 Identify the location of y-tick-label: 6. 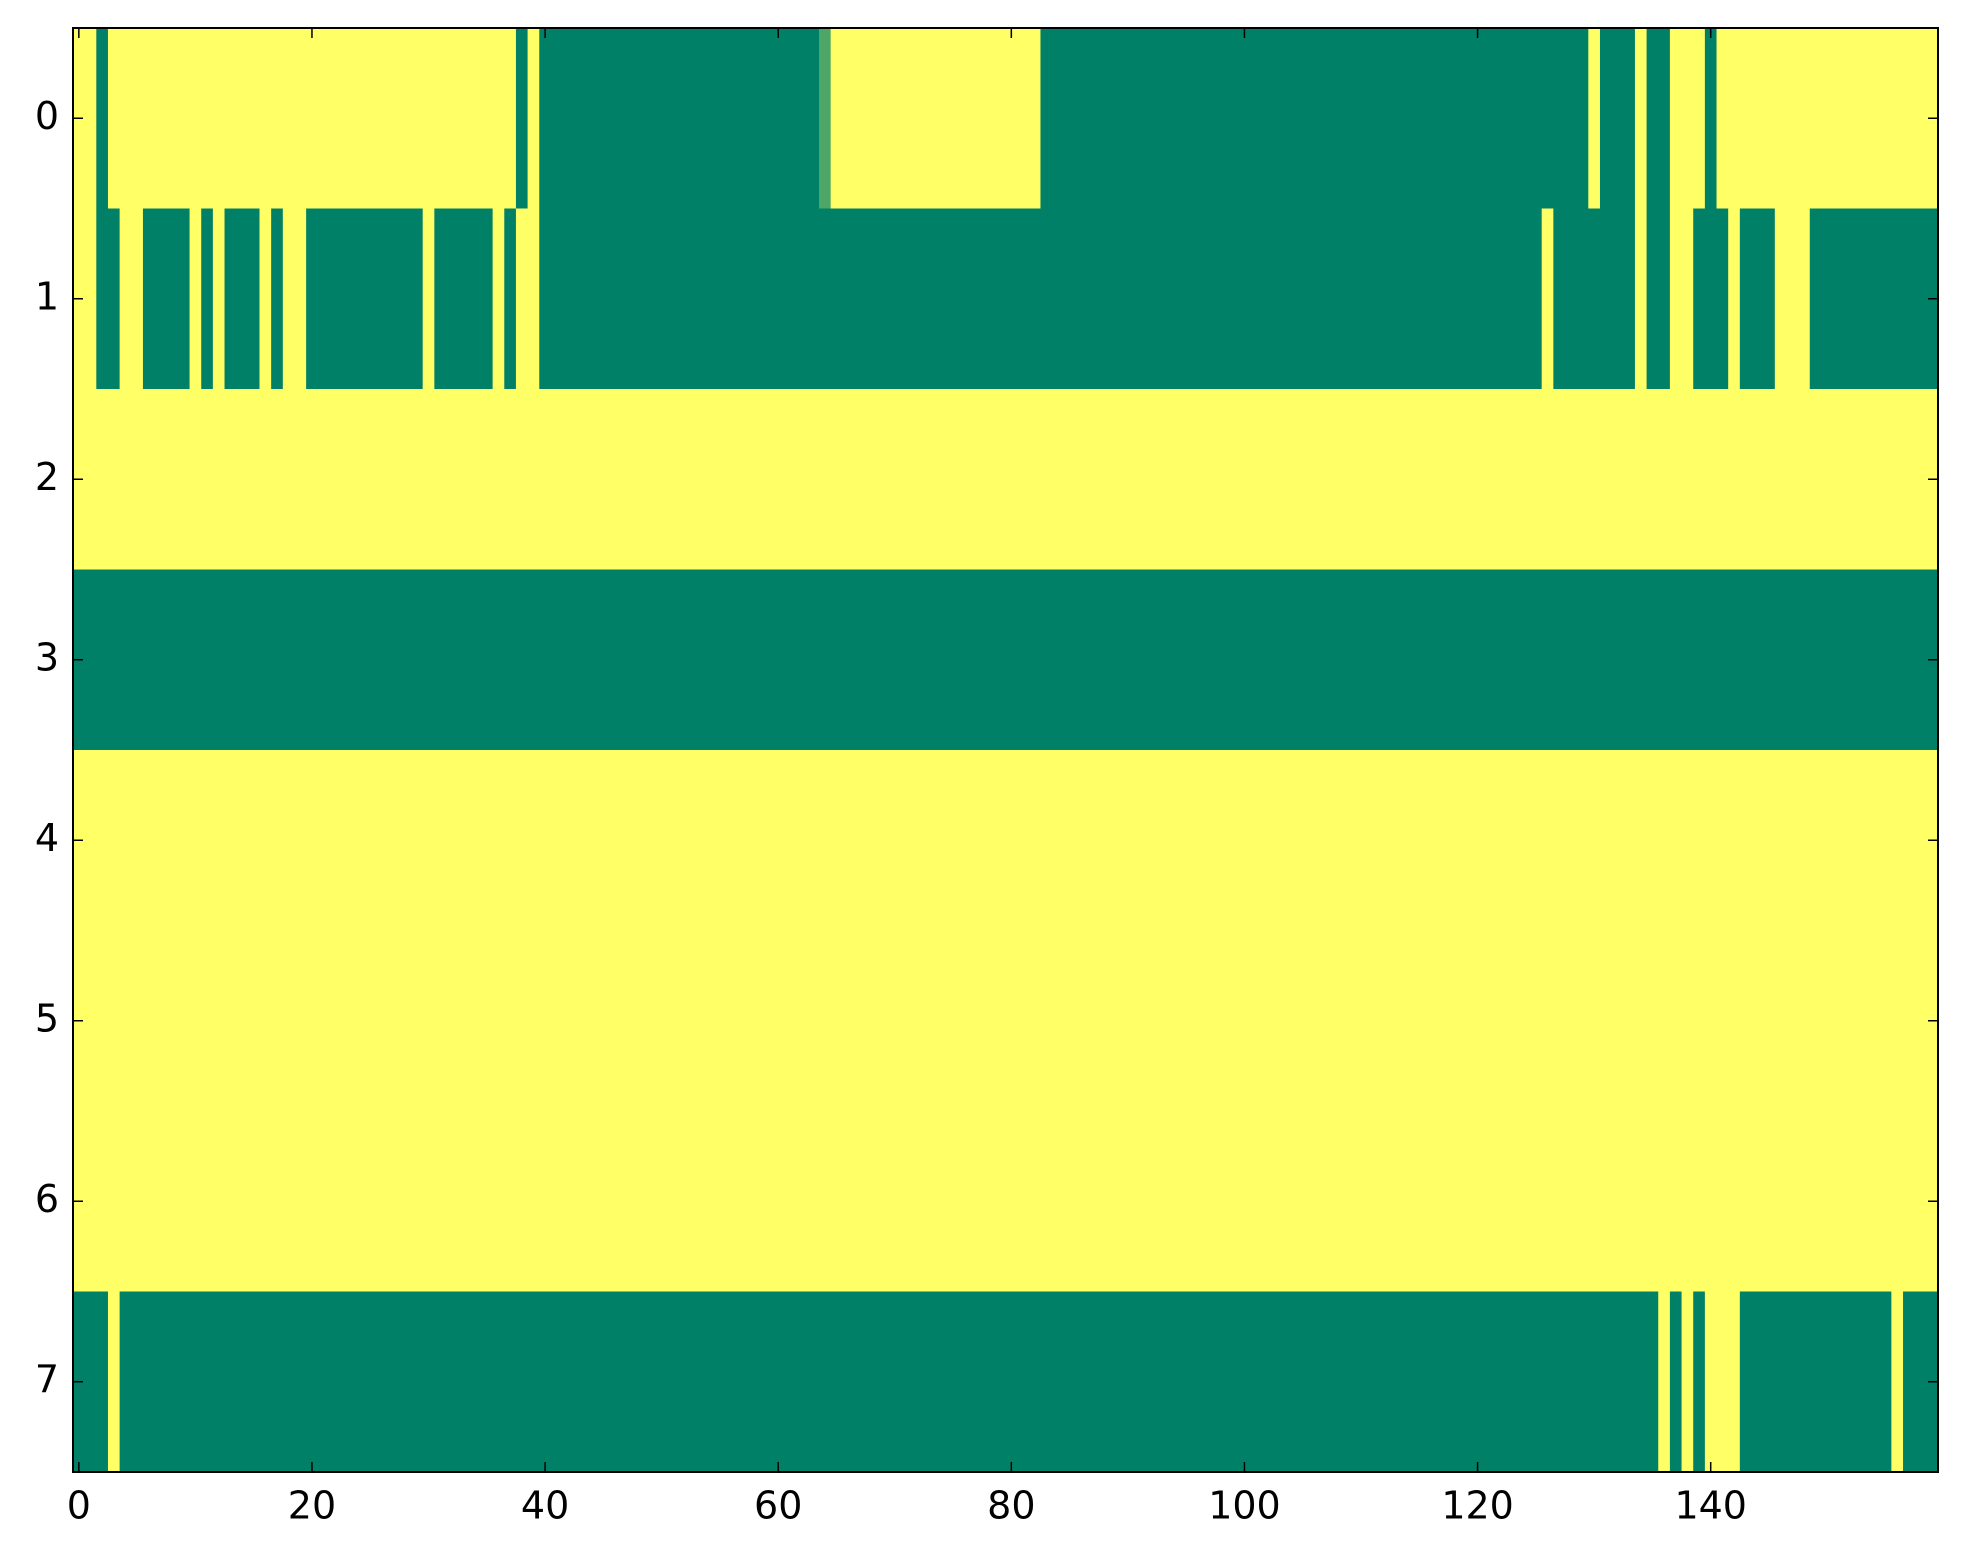
(47, 1199).